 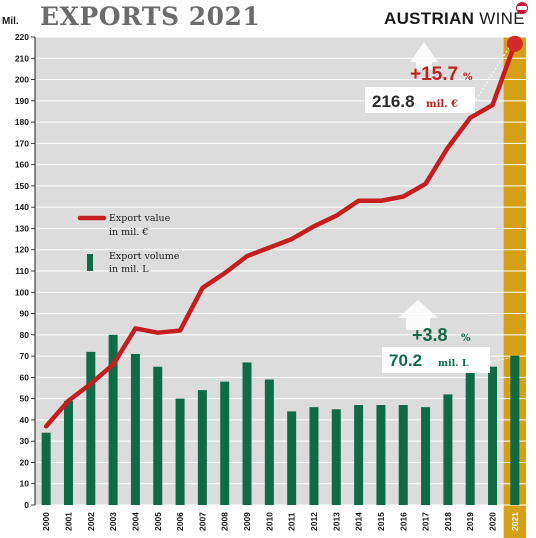 I want to click on y-tick-label: 50, so click(x=25, y=399).